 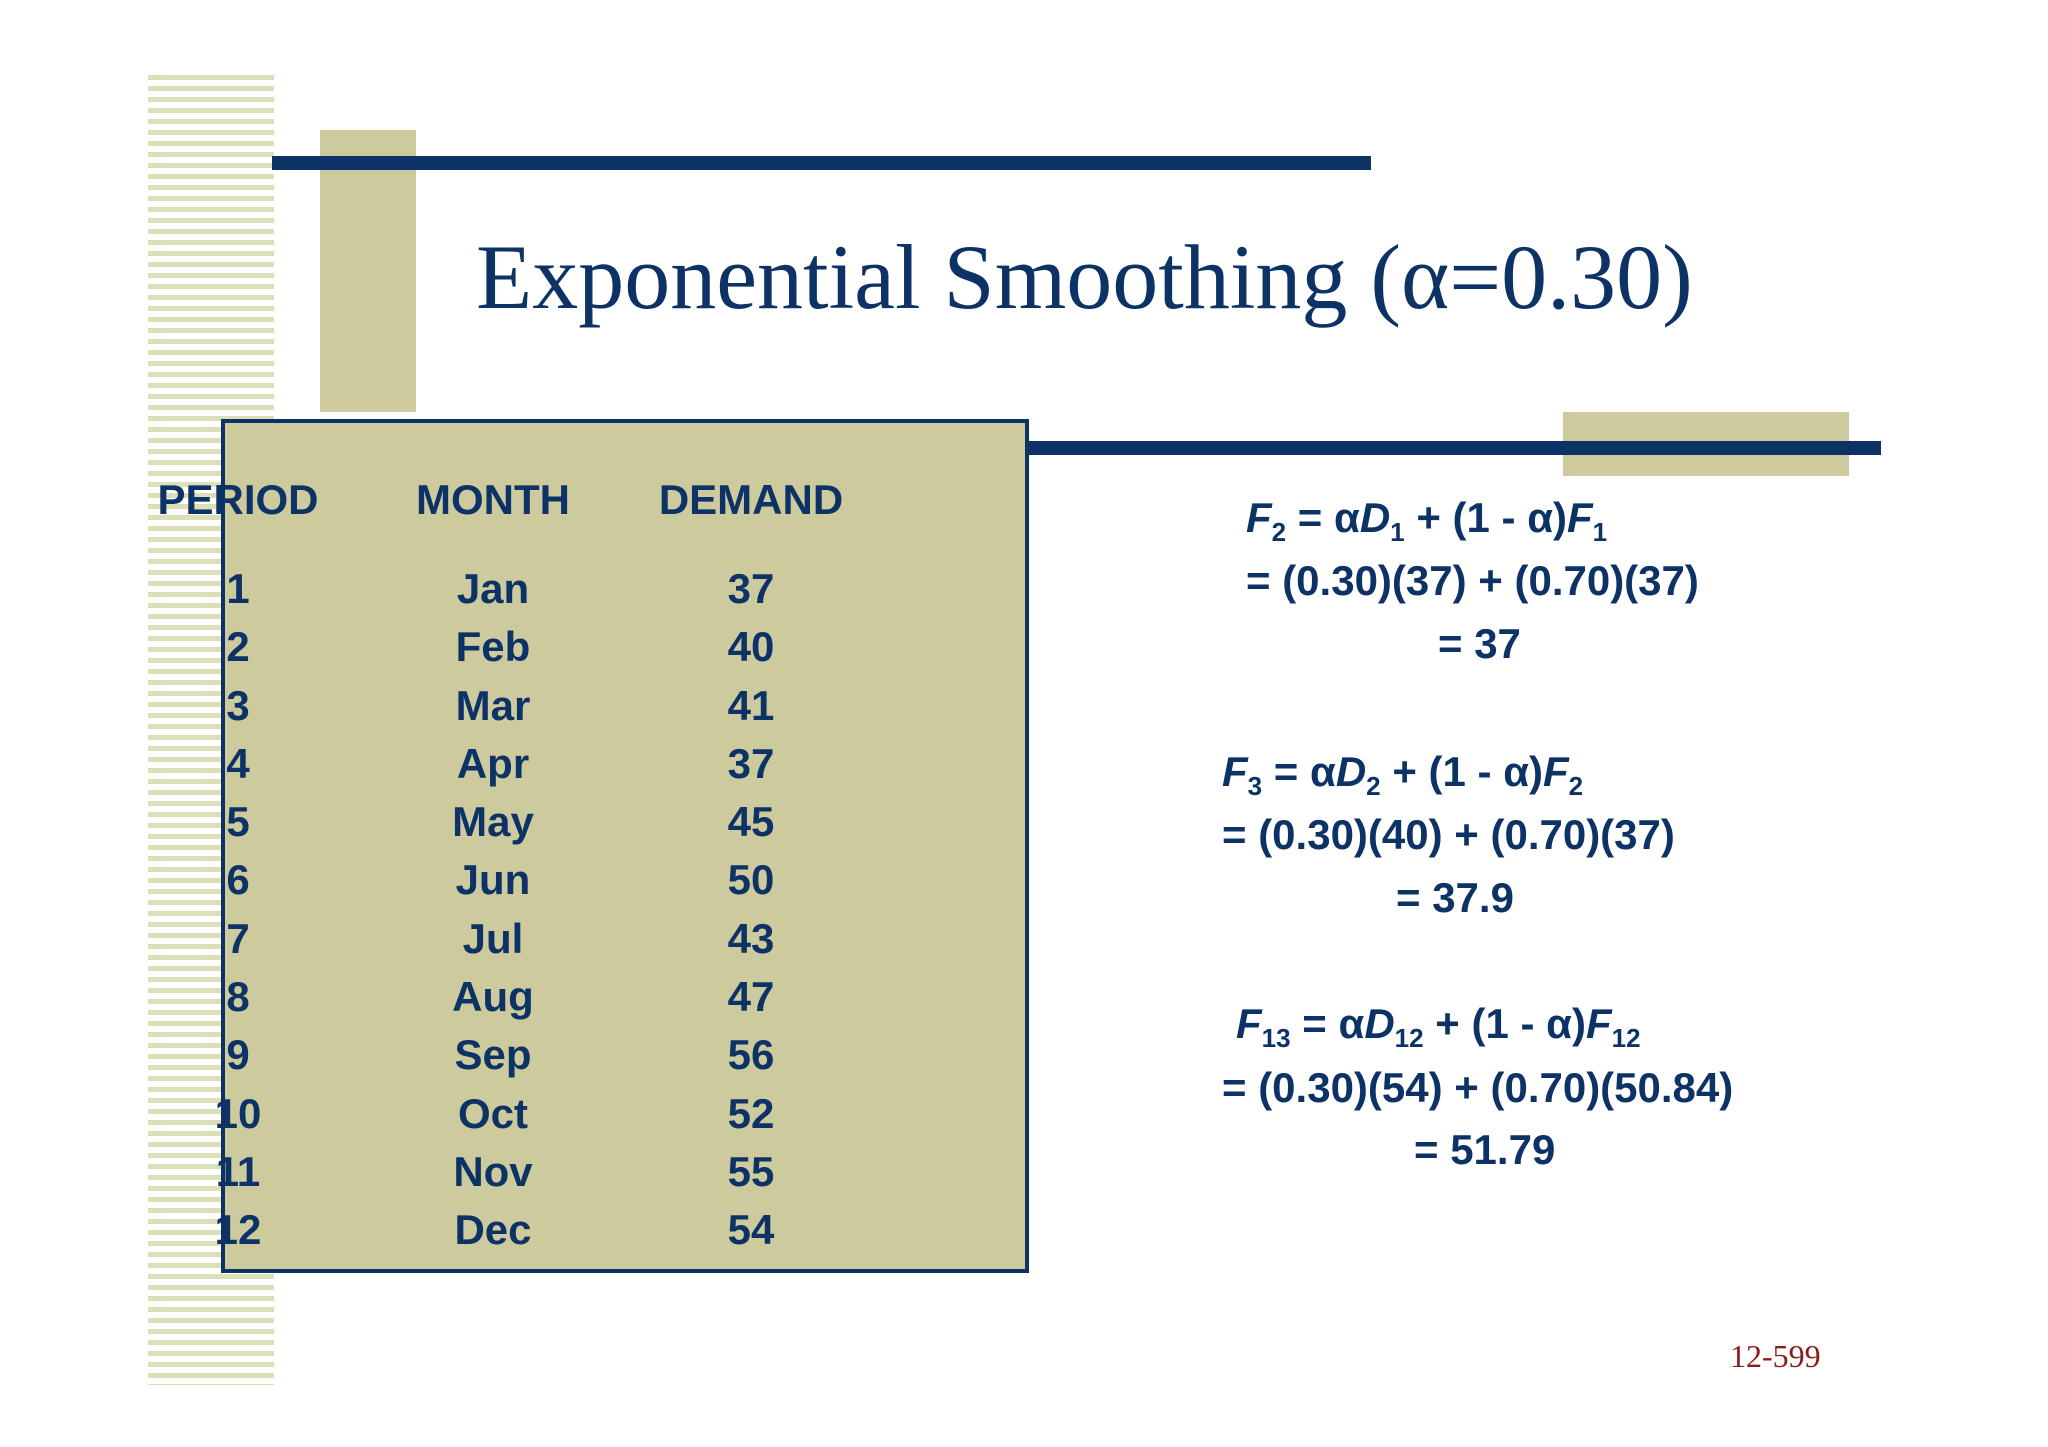 I want to click on demand-cell: 56, so click(x=751, y=1055).